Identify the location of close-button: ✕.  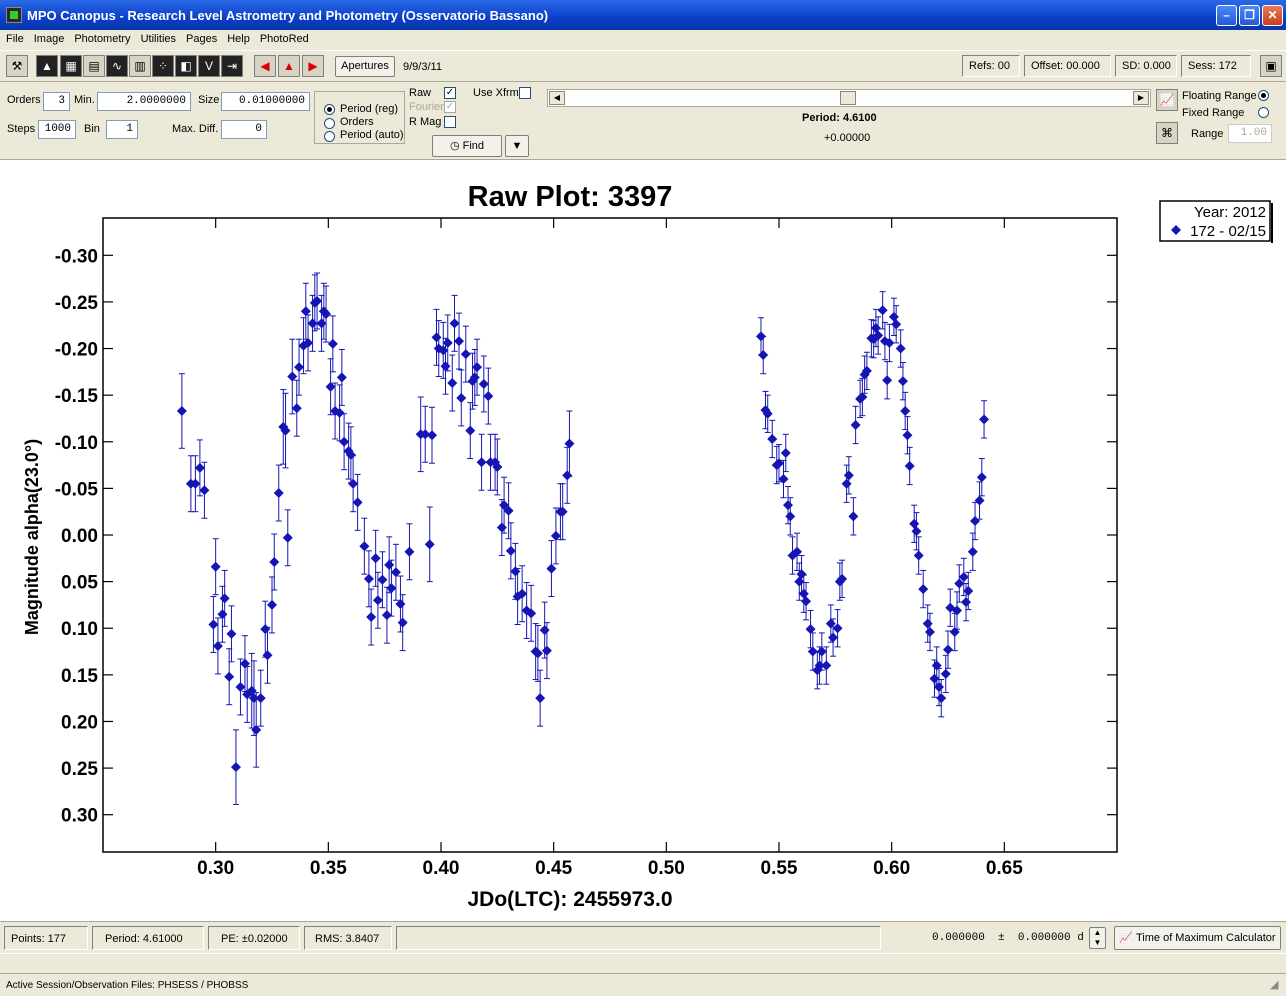
(1272, 15).